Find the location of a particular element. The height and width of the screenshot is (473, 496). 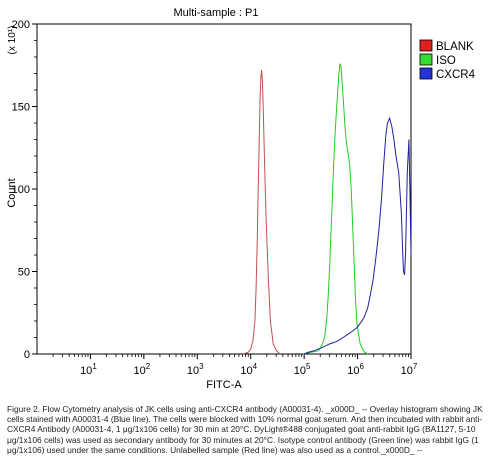

series-line-cxcr4 is located at coordinates (357, 235).